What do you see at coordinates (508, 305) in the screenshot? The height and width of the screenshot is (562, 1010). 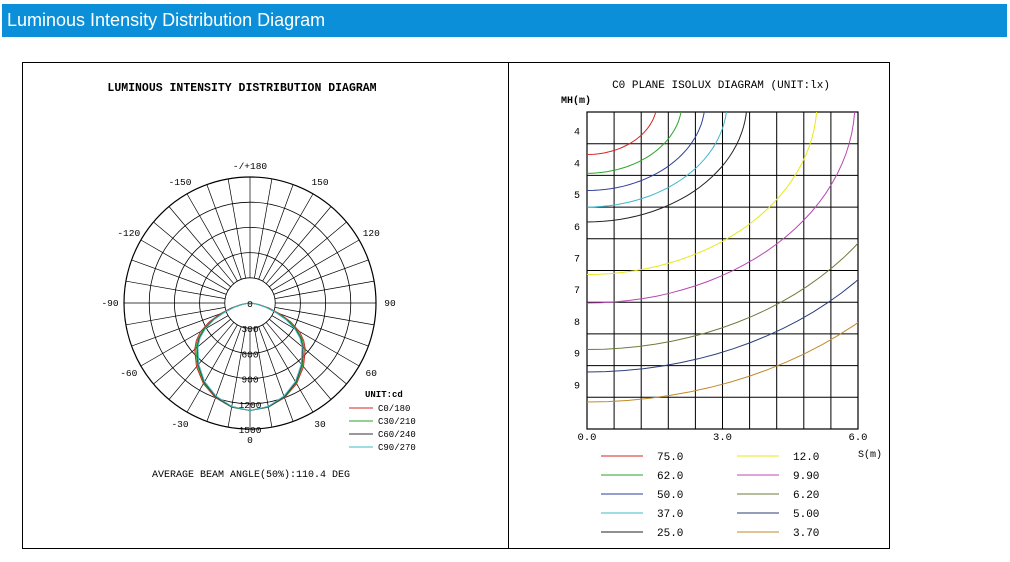 I see `panel-divider` at bounding box center [508, 305].